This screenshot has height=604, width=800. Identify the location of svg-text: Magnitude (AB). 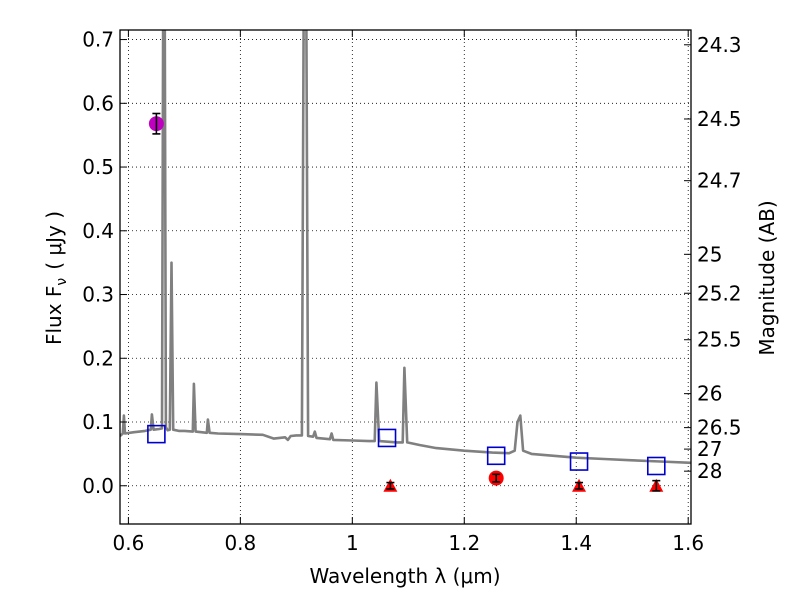
(767, 277).